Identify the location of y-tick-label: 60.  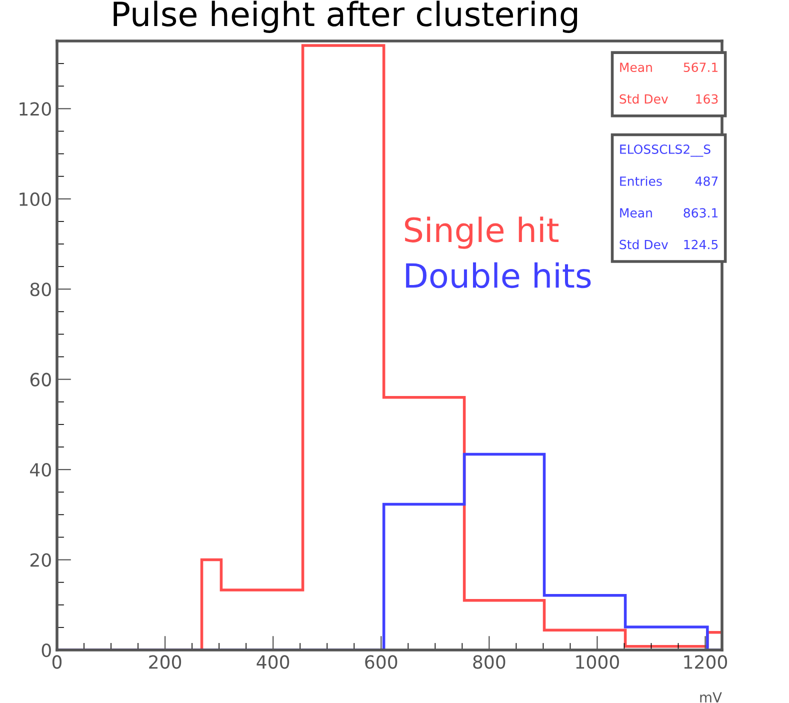
(40, 379).